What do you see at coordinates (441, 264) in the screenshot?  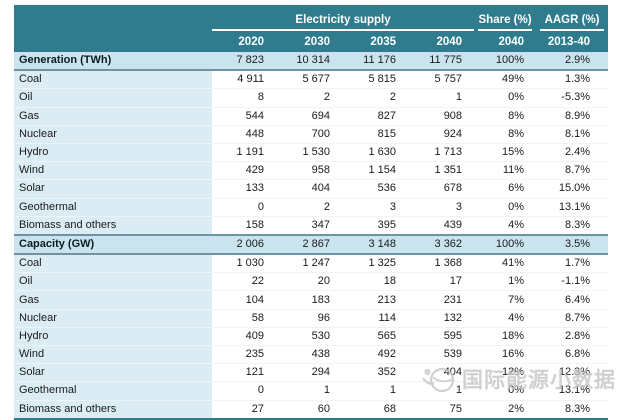 I see `value-cell: 1 368` at bounding box center [441, 264].